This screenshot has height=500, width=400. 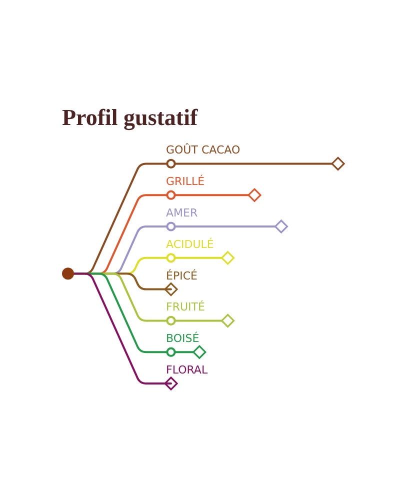 What do you see at coordinates (182, 275) in the screenshot?
I see `y-tick-label: ÉPICÉ` at bounding box center [182, 275].